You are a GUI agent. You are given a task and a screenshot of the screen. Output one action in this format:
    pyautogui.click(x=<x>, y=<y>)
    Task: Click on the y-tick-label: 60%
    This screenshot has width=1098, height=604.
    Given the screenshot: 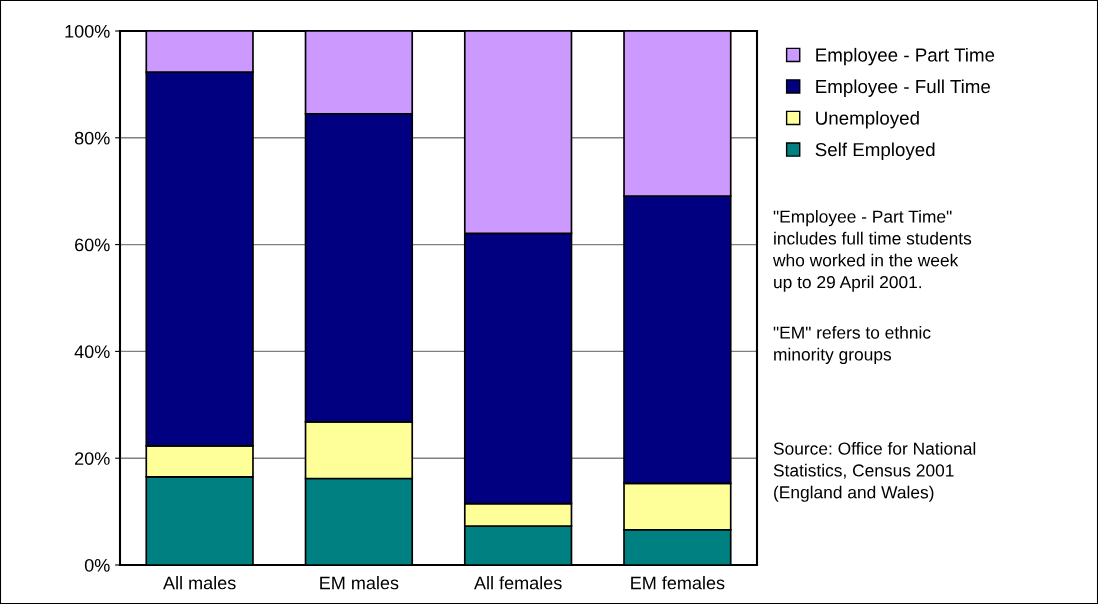 What is the action you would take?
    pyautogui.click(x=92, y=245)
    